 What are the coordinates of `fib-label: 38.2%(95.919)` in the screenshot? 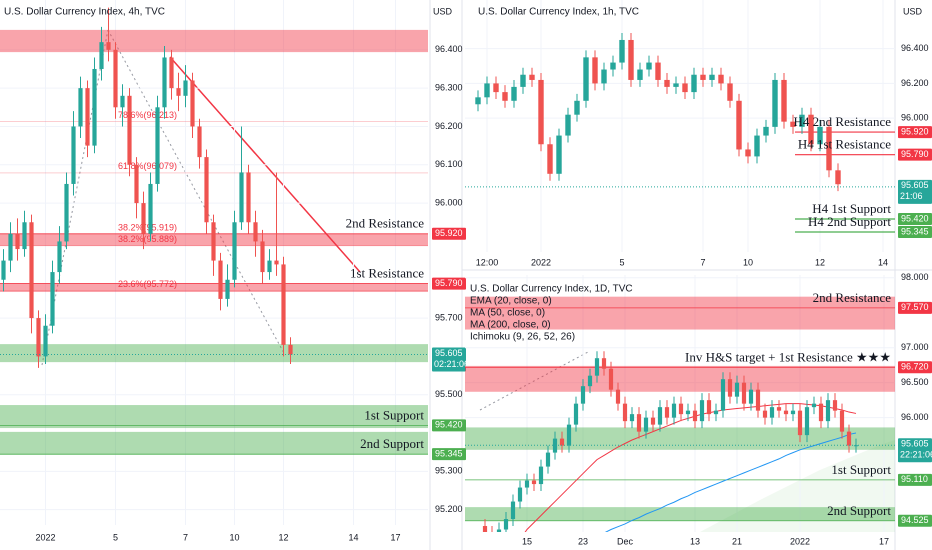 It's located at (147, 228).